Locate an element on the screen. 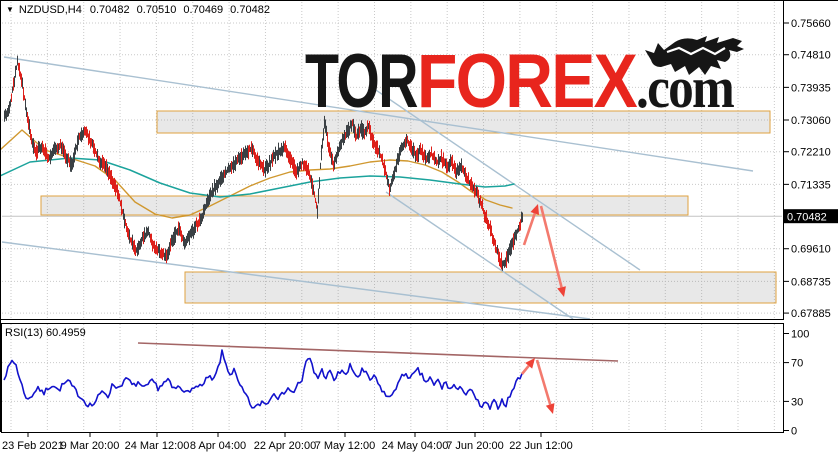 The width and height of the screenshot is (838, 458). time-axis-label: 23 Feb 2021 is located at coordinates (33, 446).